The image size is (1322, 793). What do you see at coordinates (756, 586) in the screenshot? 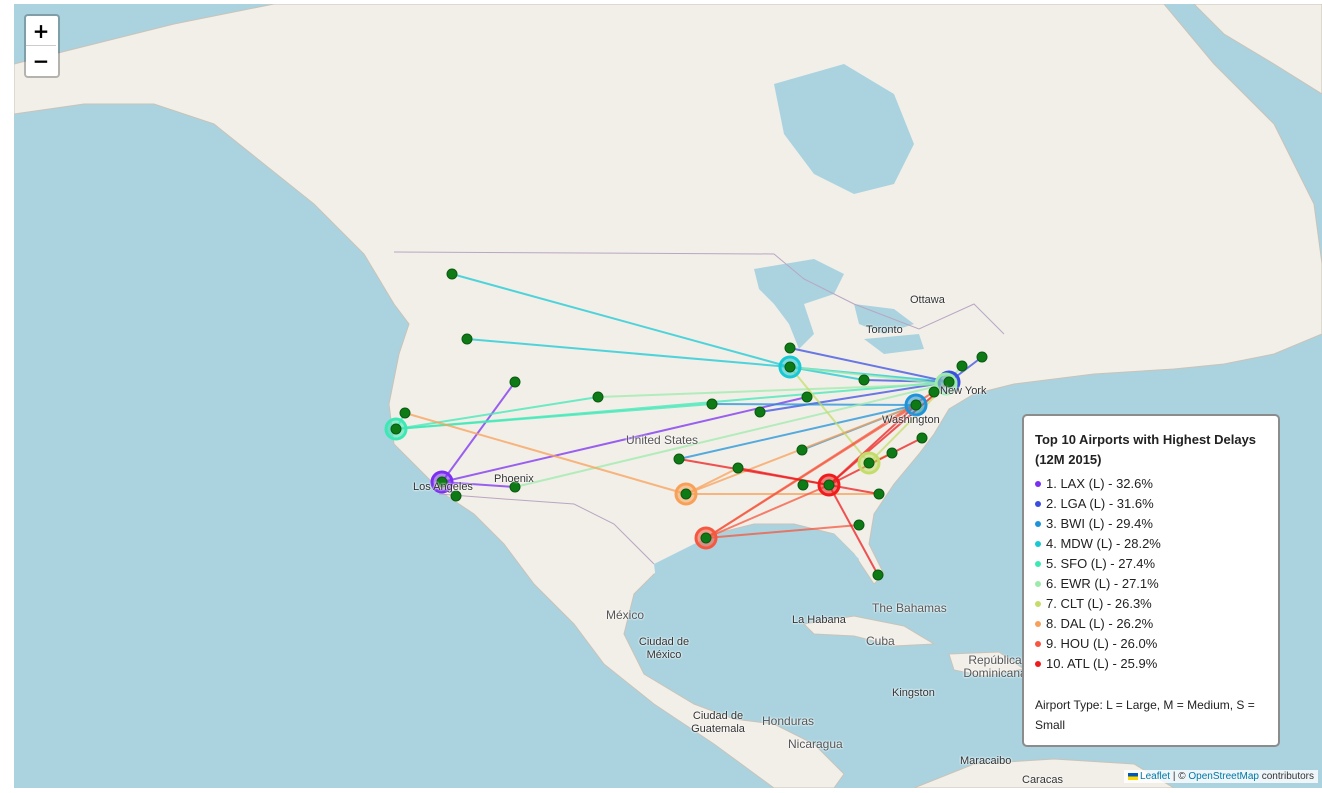
I see `gulf-of-mexico` at bounding box center [756, 586].